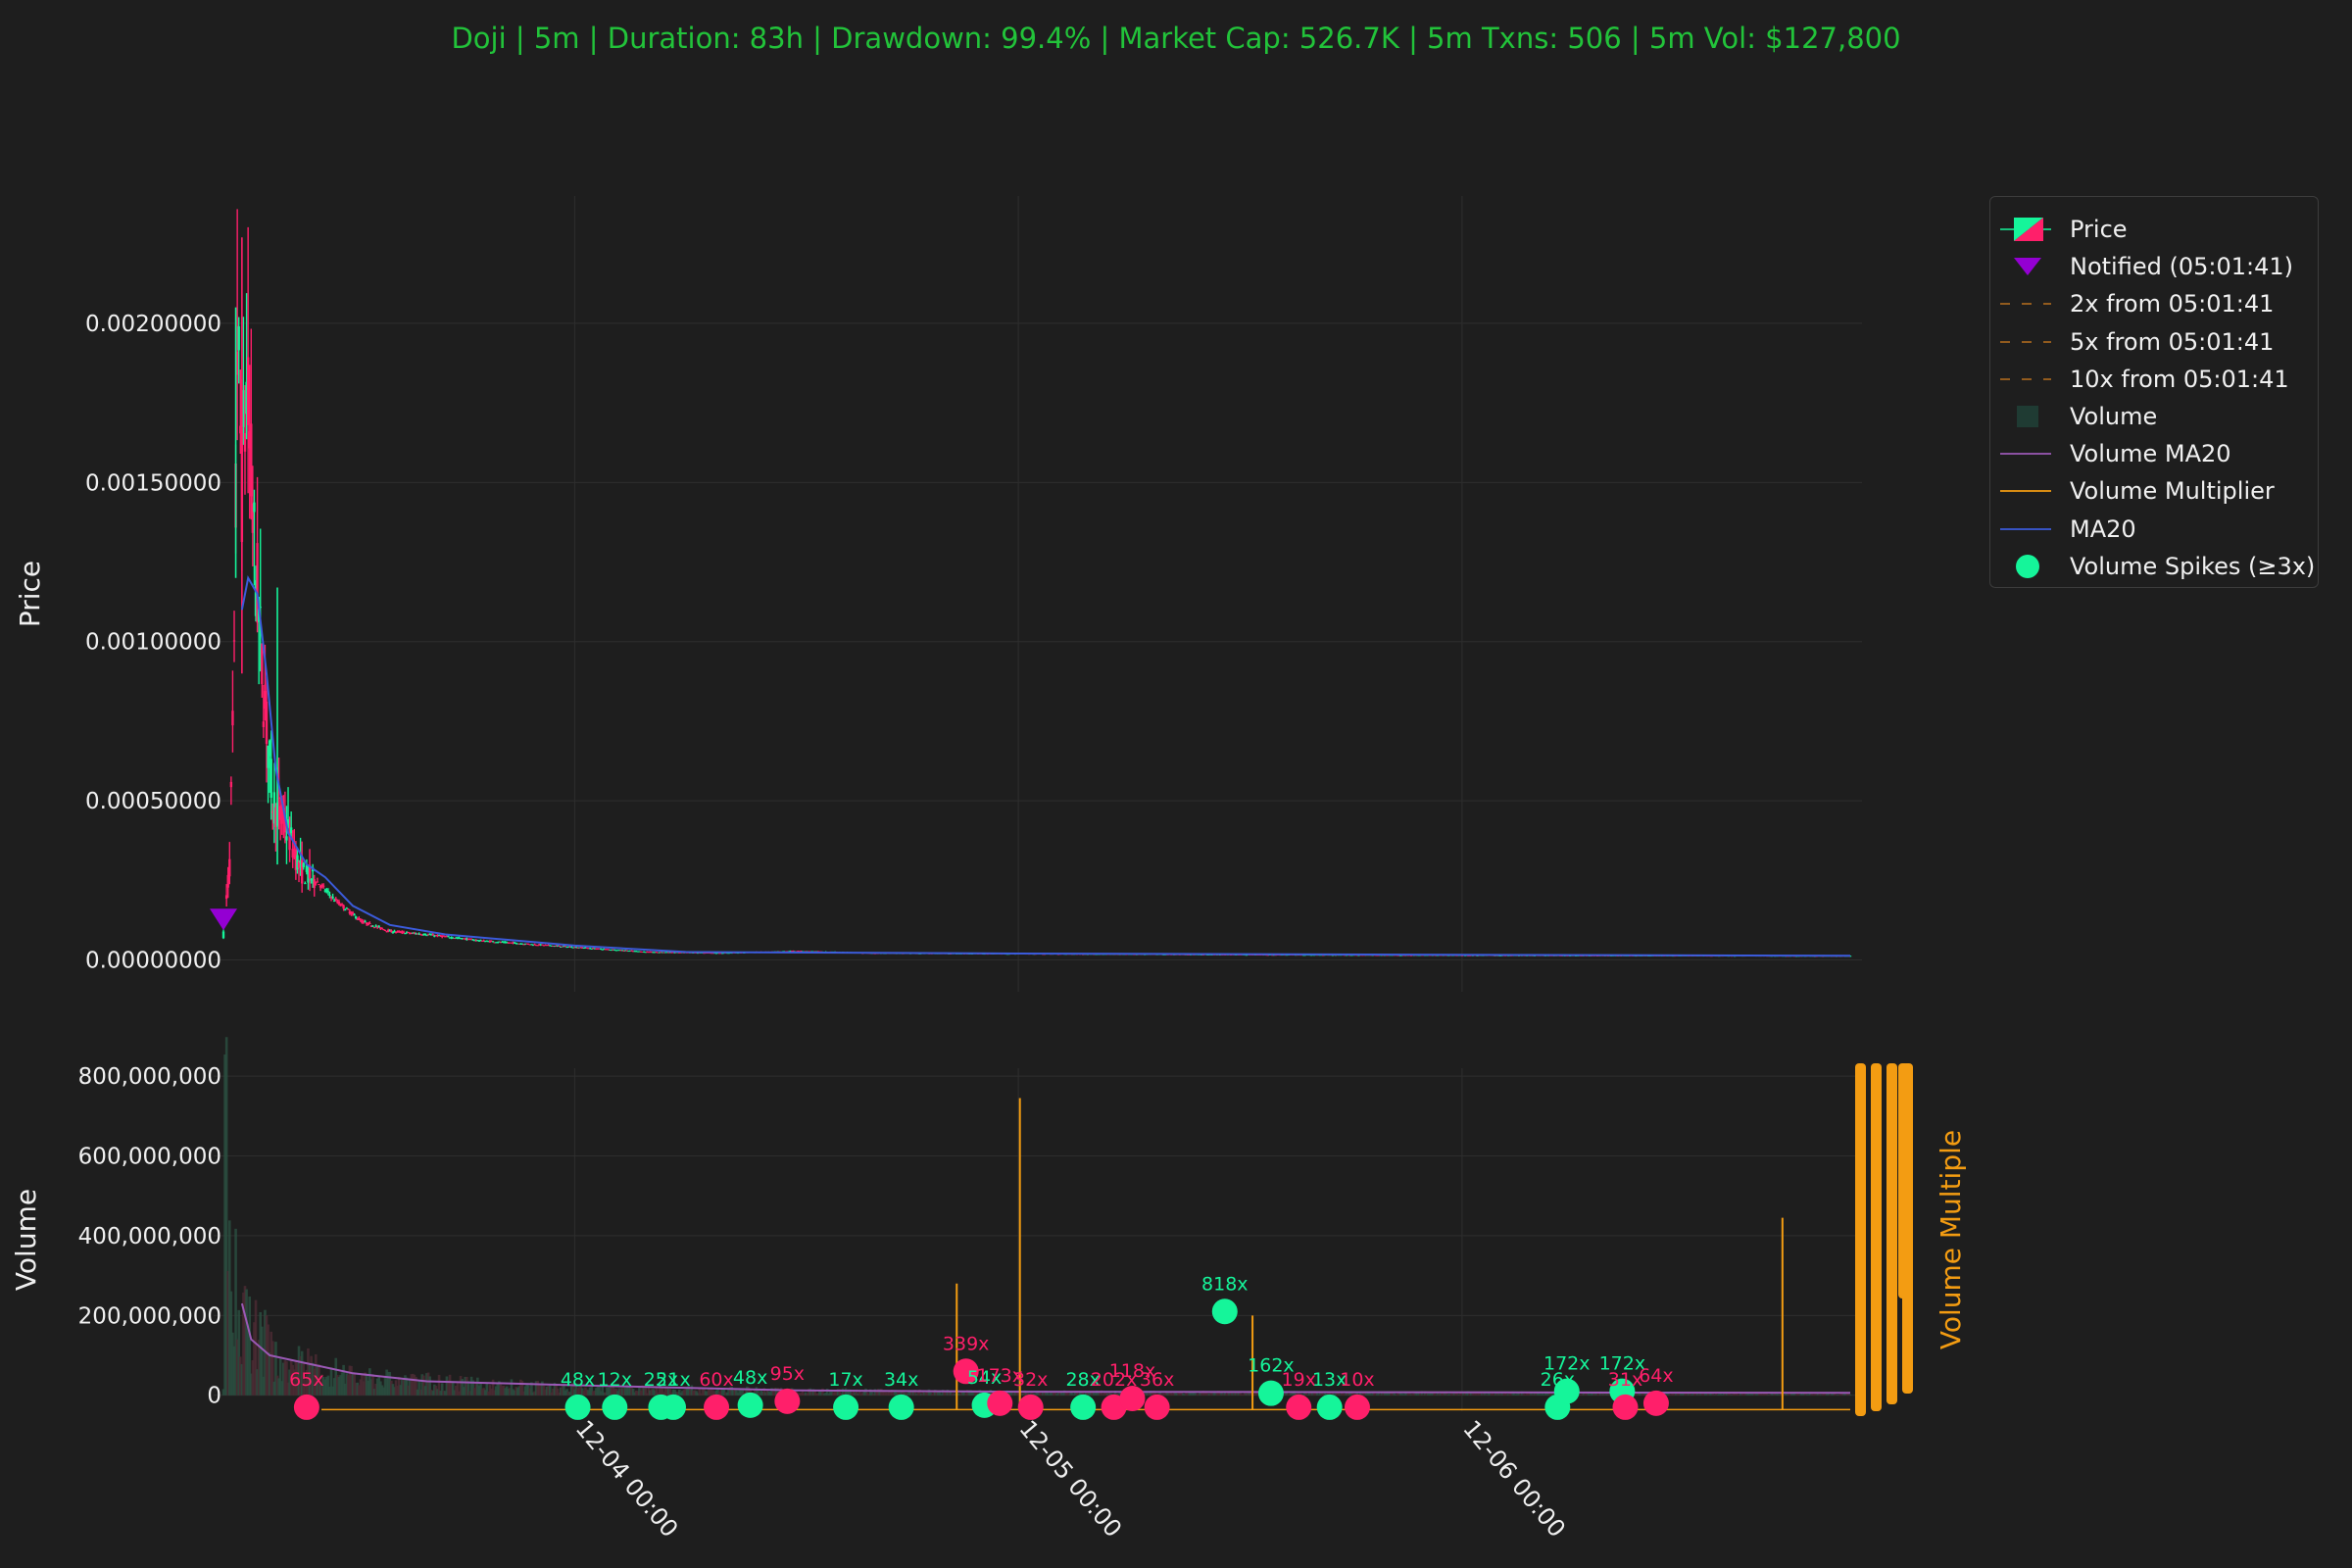 The height and width of the screenshot is (1568, 2352). What do you see at coordinates (149, 1237) in the screenshot?
I see `volume-tick-label: 400,000,000` at bounding box center [149, 1237].